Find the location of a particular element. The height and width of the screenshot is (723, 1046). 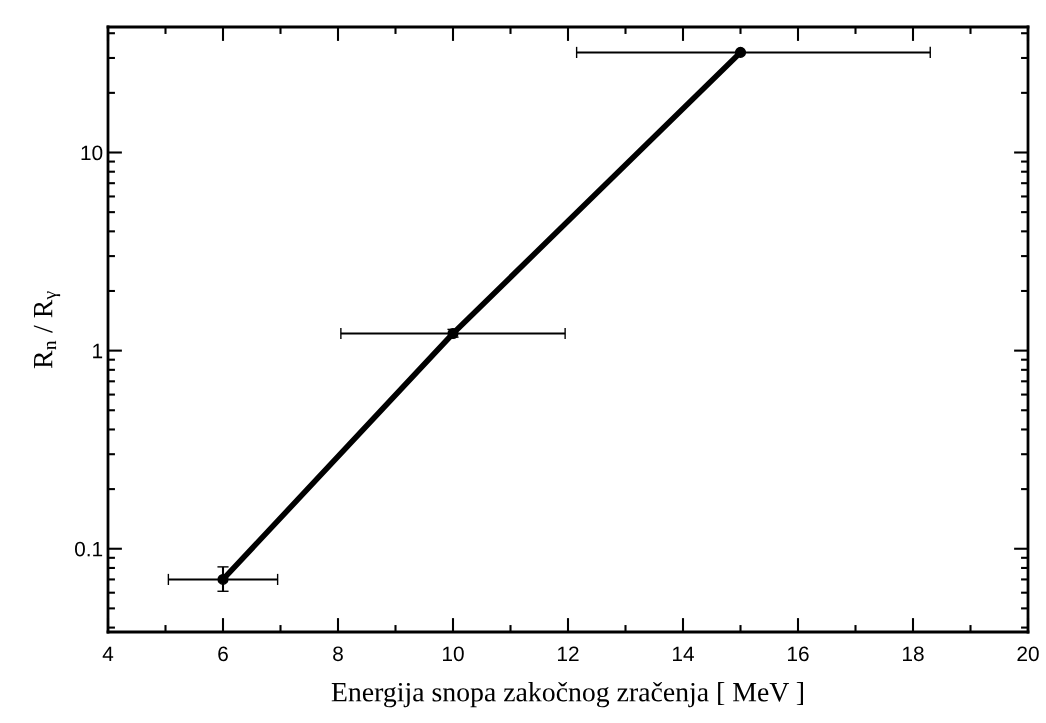

y-tick-label: 0.1 is located at coordinates (88, 549).